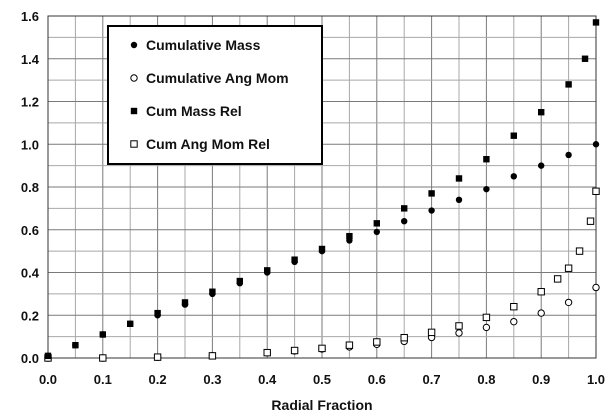  Describe the element at coordinates (30, 230) in the screenshot. I see `y-tick-label: 0.6` at that location.